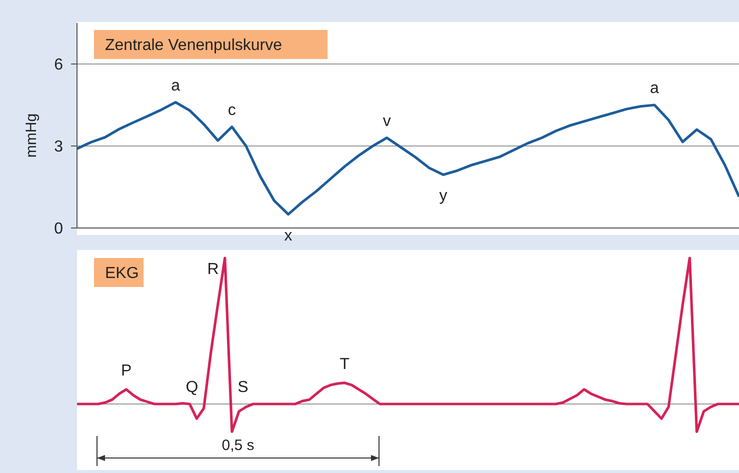 The image size is (739, 473). Describe the element at coordinates (345, 364) in the screenshot. I see `annotation: T` at that location.